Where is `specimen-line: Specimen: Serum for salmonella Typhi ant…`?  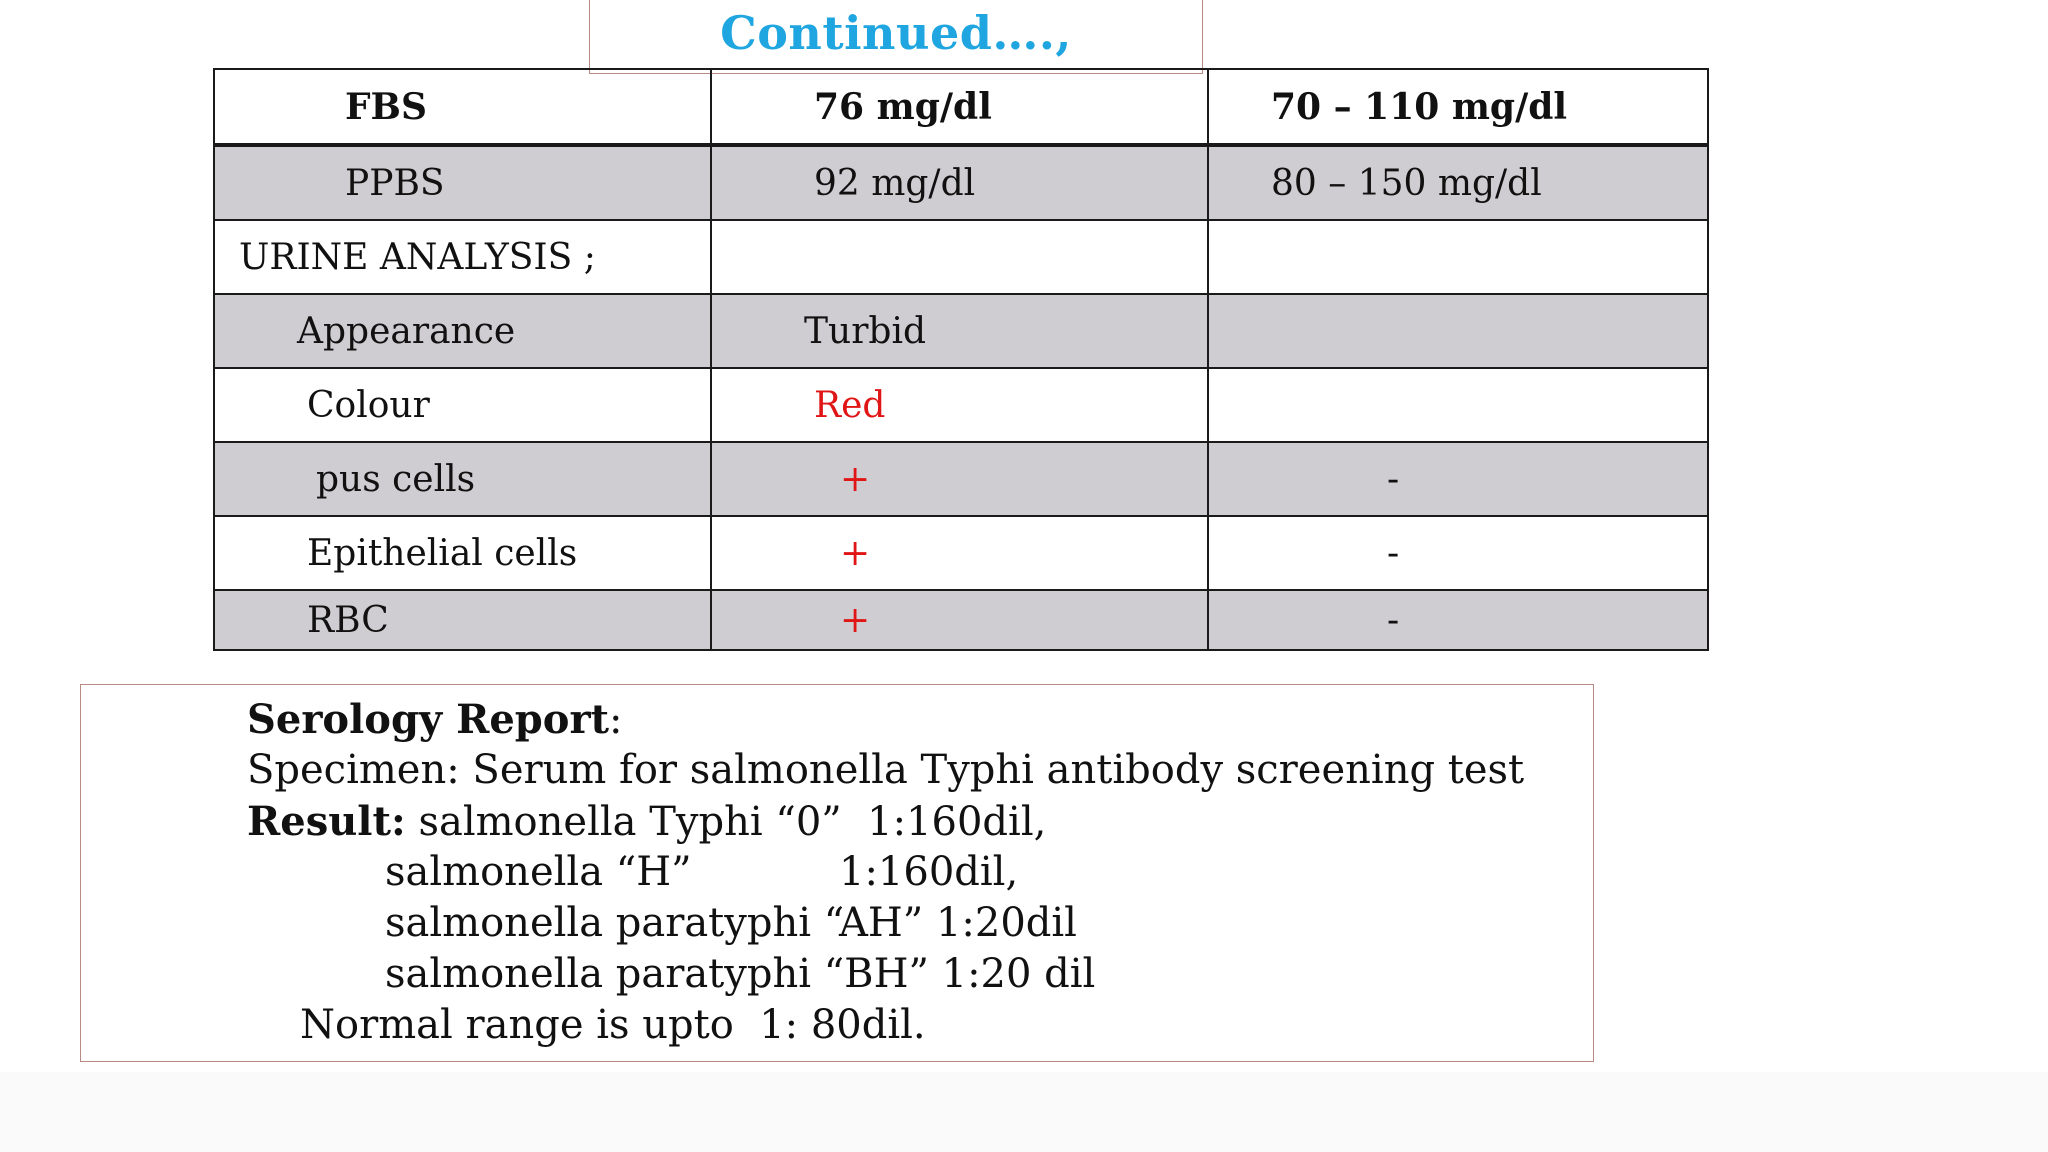 specimen-line: Specimen: Serum for salmonella Typhi ant… is located at coordinates (886, 770).